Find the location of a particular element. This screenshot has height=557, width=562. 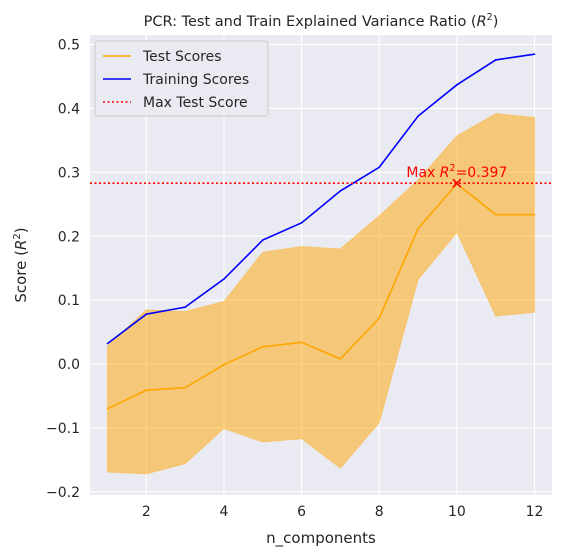

legend-label-max: Max Test Score is located at coordinates (195, 103).